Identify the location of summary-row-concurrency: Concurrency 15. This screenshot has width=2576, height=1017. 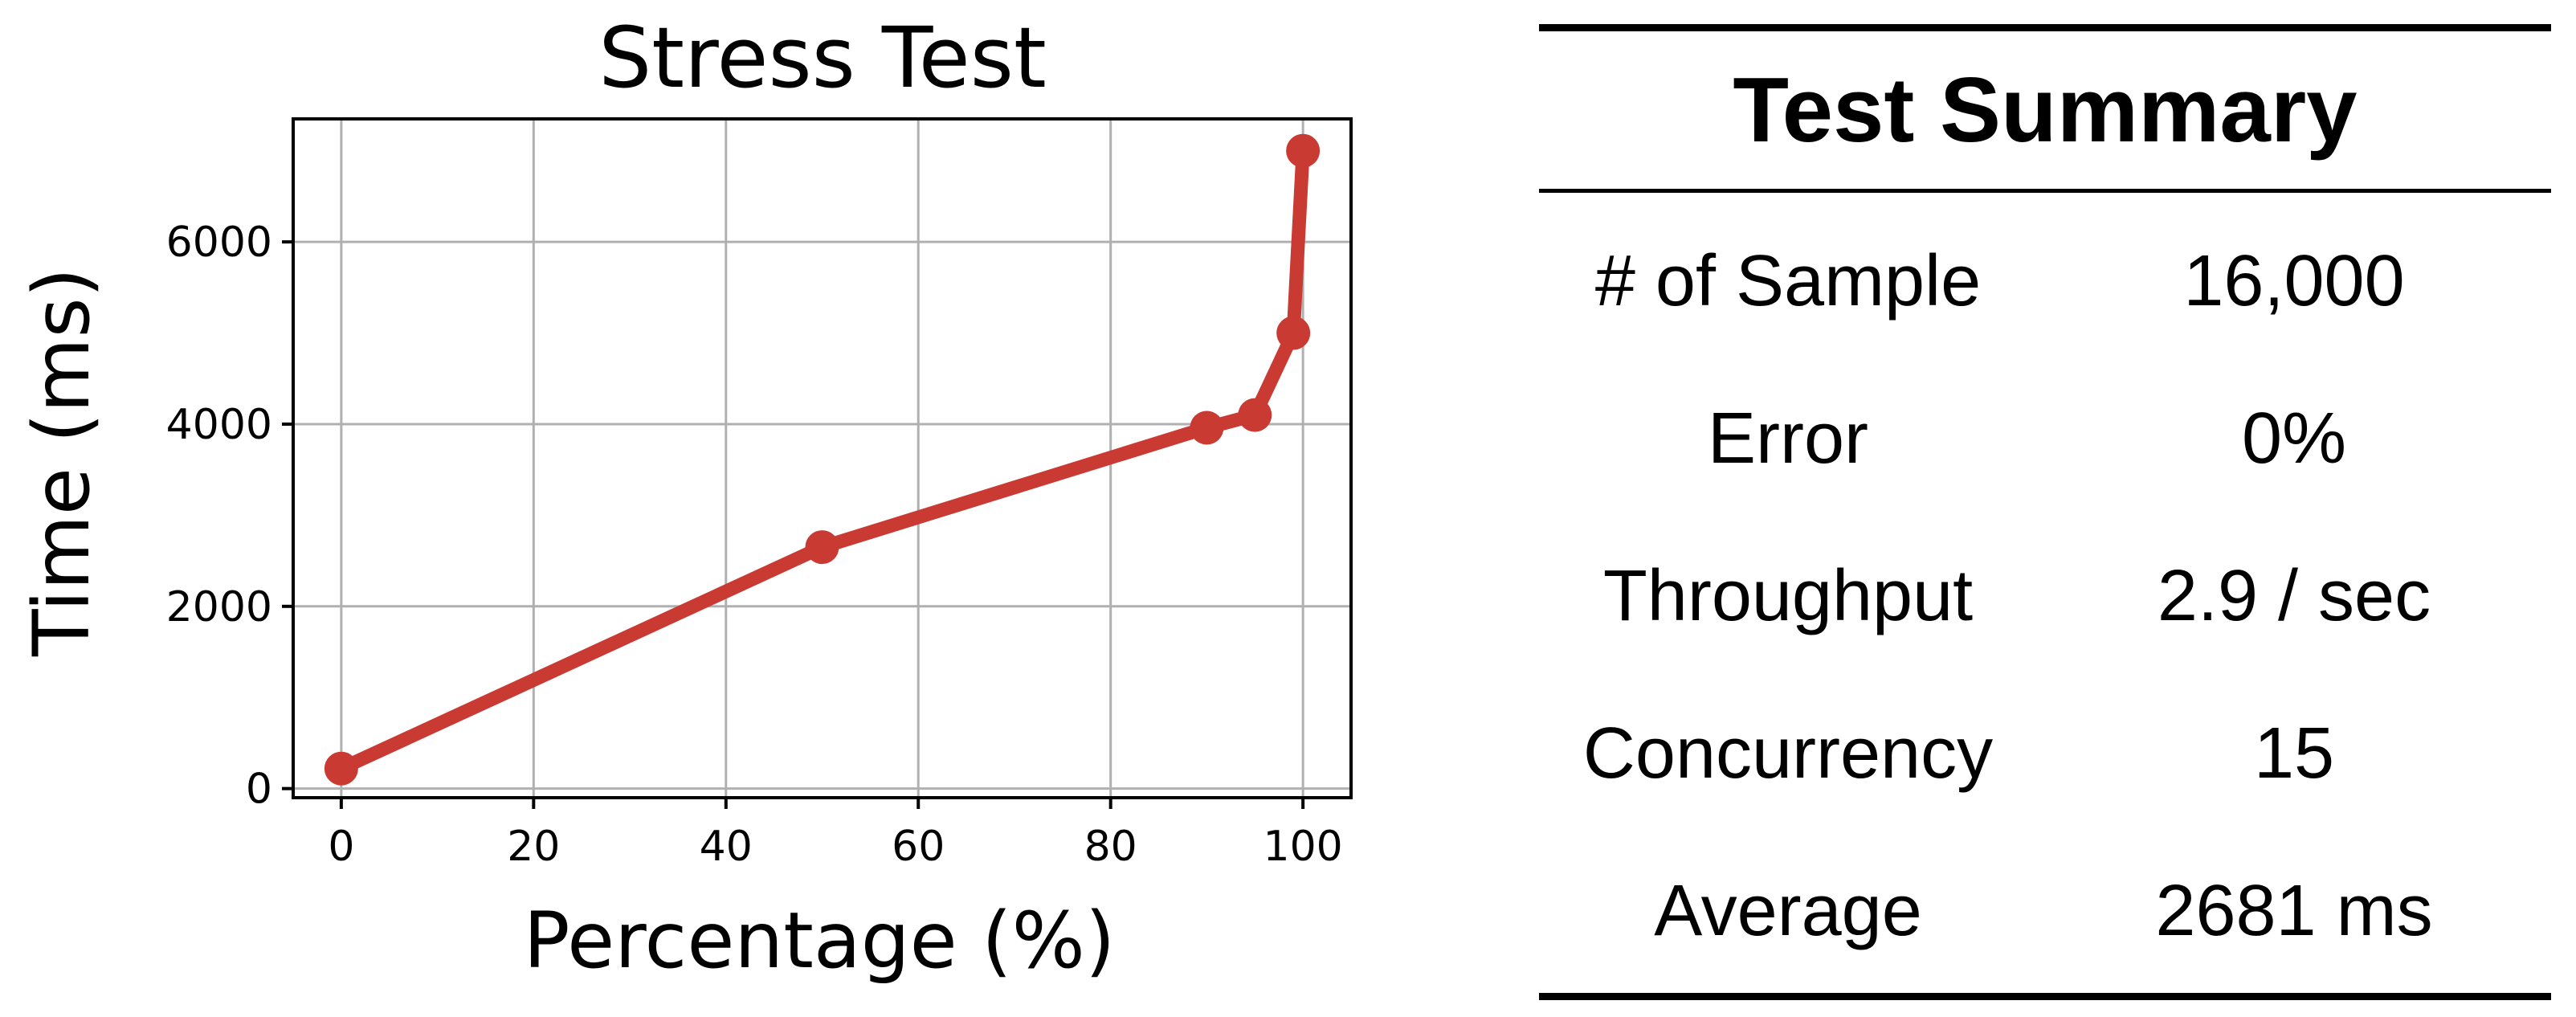
(2045, 753).